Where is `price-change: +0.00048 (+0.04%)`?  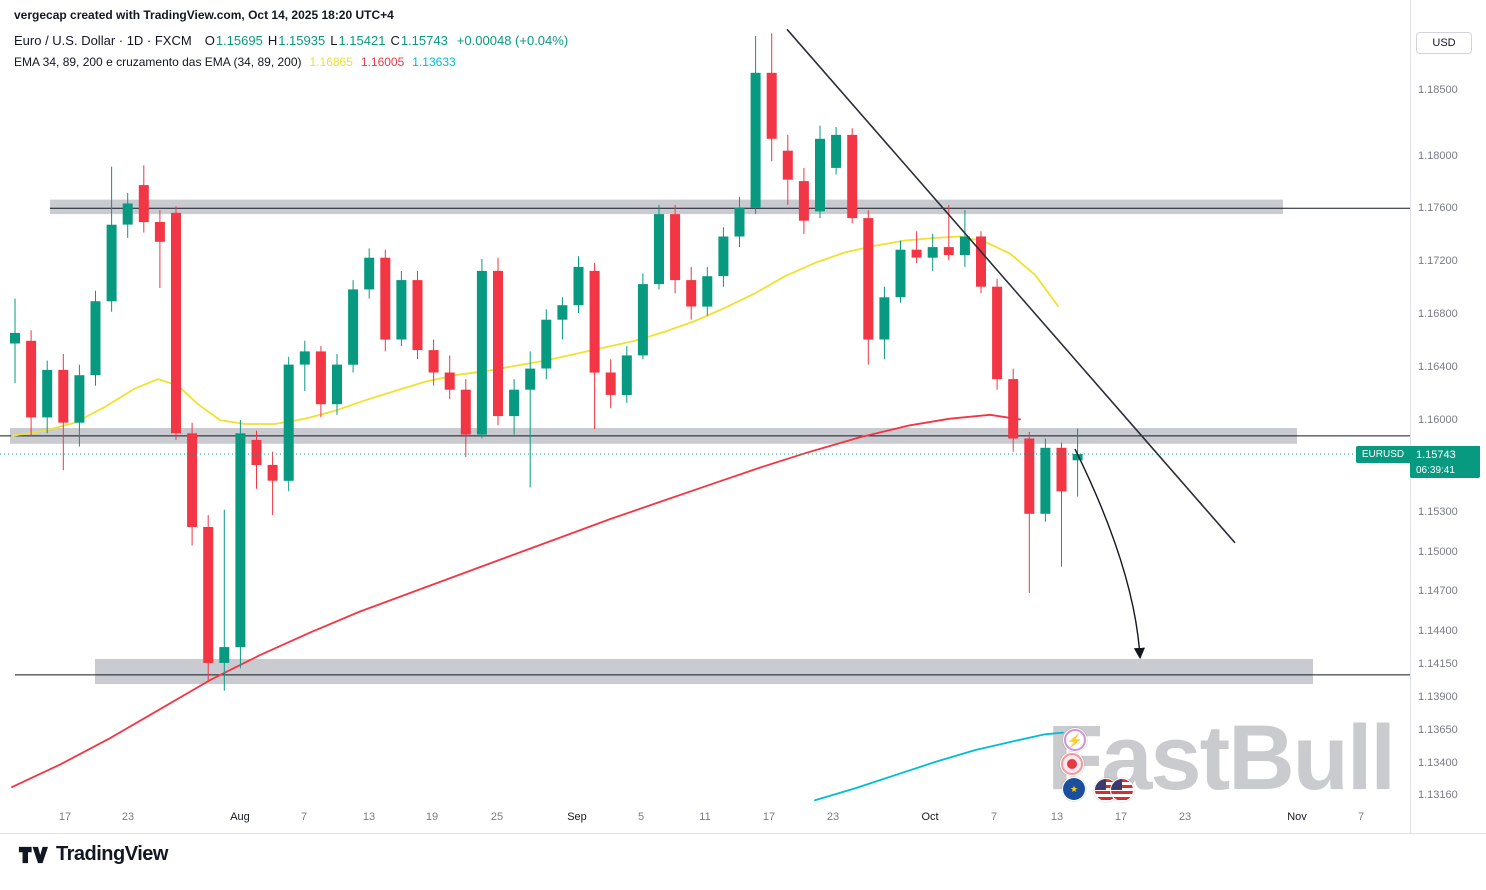 price-change: +0.00048 (+0.04%) is located at coordinates (512, 40).